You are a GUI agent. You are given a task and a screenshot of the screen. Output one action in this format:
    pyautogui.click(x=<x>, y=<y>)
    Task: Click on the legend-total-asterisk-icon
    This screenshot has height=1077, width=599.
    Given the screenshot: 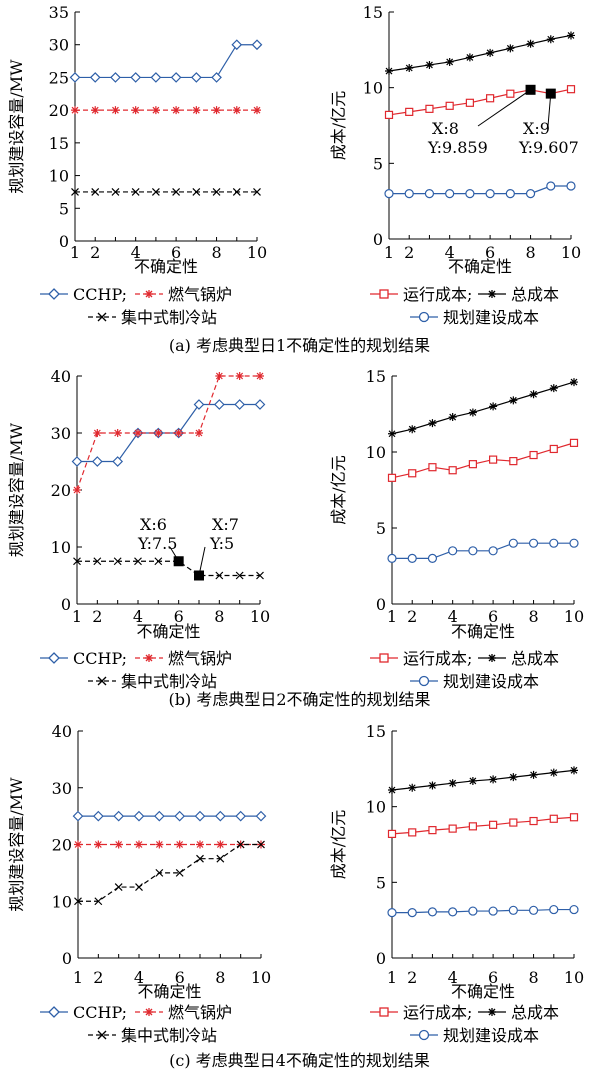 What is the action you would take?
    pyautogui.click(x=492, y=1012)
    